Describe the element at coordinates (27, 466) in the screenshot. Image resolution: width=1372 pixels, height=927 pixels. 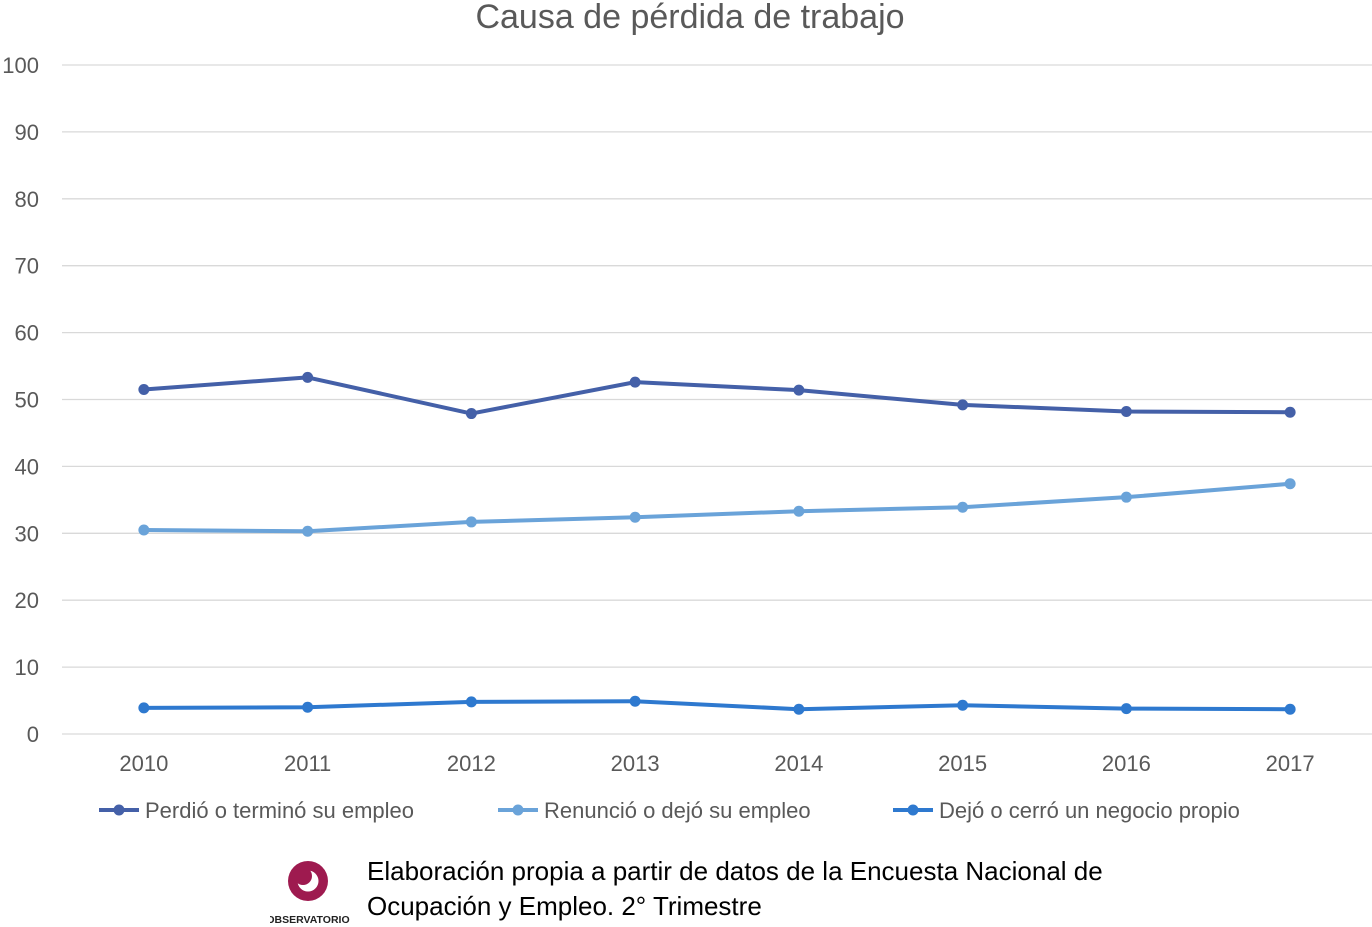
I see `y-tick-label: 40` at that location.